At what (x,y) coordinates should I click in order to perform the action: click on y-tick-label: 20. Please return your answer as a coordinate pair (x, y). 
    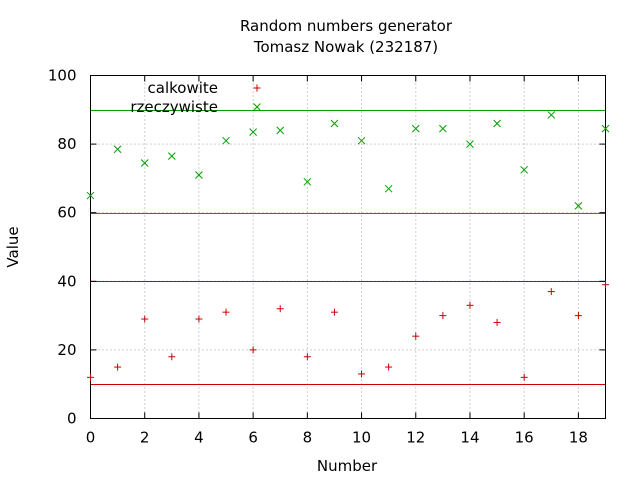
    Looking at the image, I should click on (66, 350).